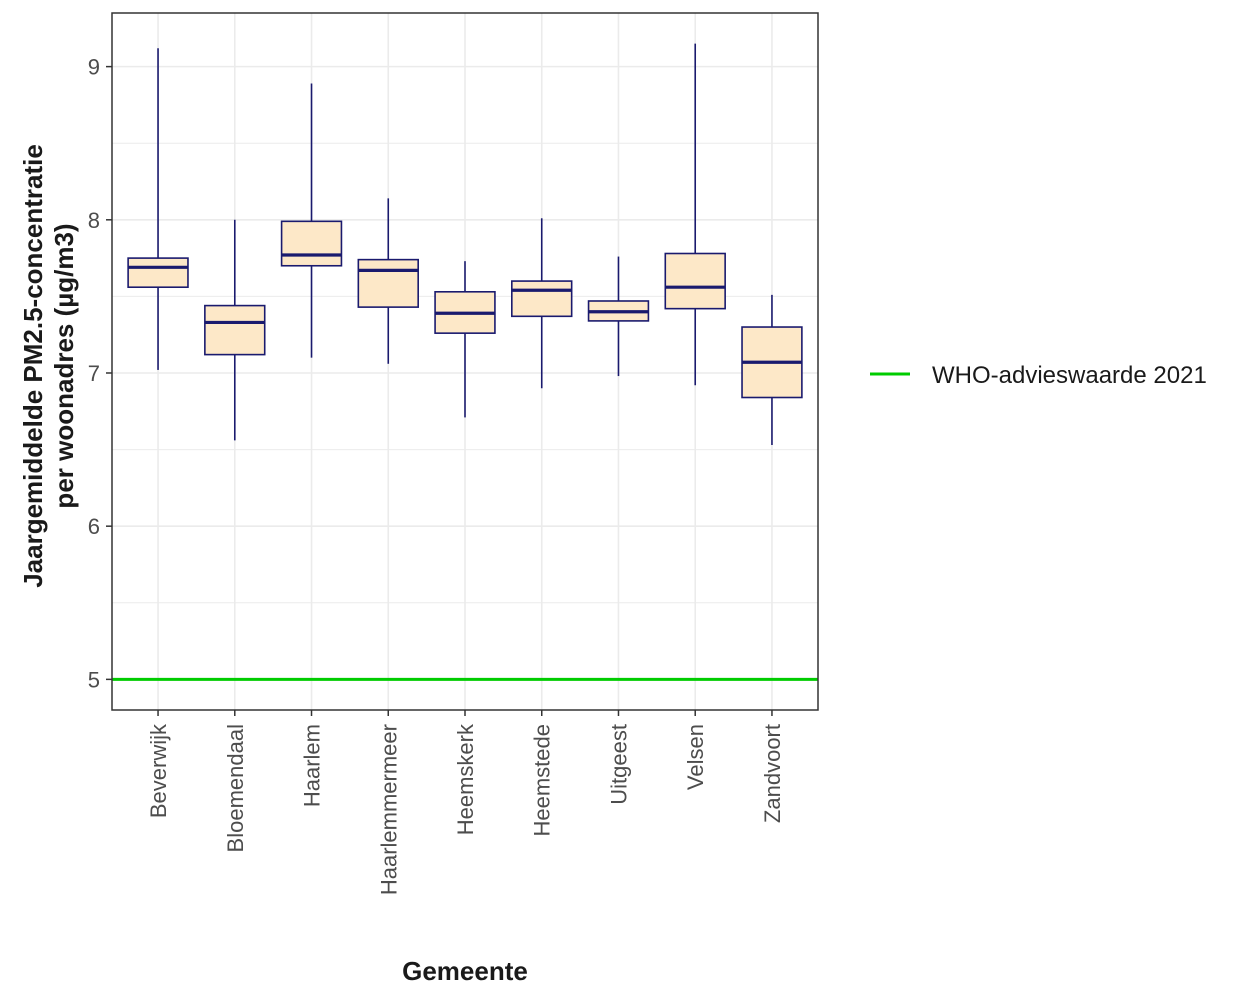  What do you see at coordinates (388, 809) in the screenshot?
I see `x-tick-label: Haarlemmermeer` at bounding box center [388, 809].